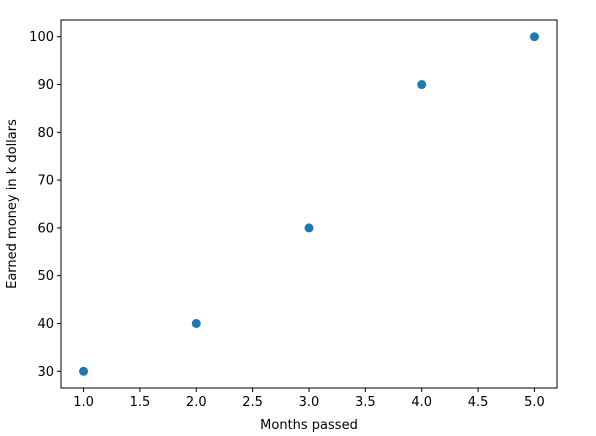 Image resolution: width=596 pixels, height=436 pixels. What do you see at coordinates (83, 402) in the screenshot?
I see `x-tick-label: 1.0` at bounding box center [83, 402].